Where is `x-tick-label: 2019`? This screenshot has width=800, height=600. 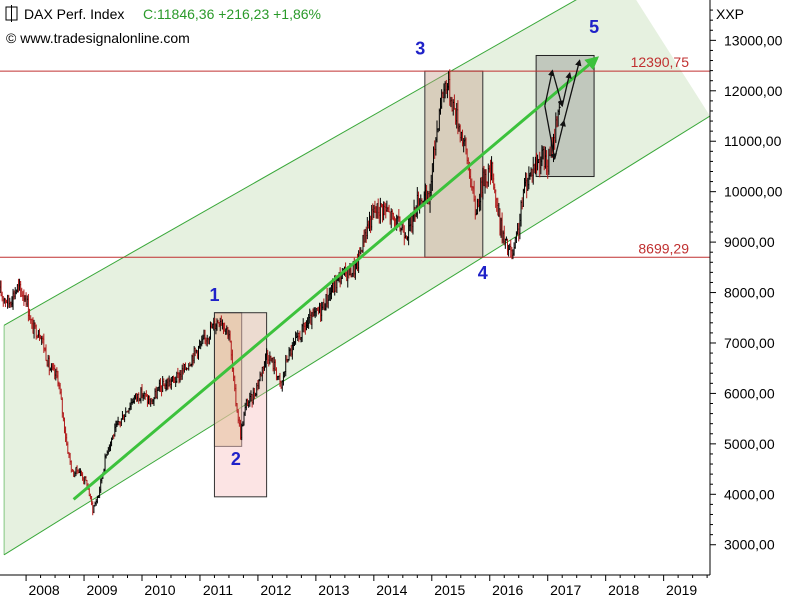
x-tick-label: 2019 is located at coordinates (681, 590).